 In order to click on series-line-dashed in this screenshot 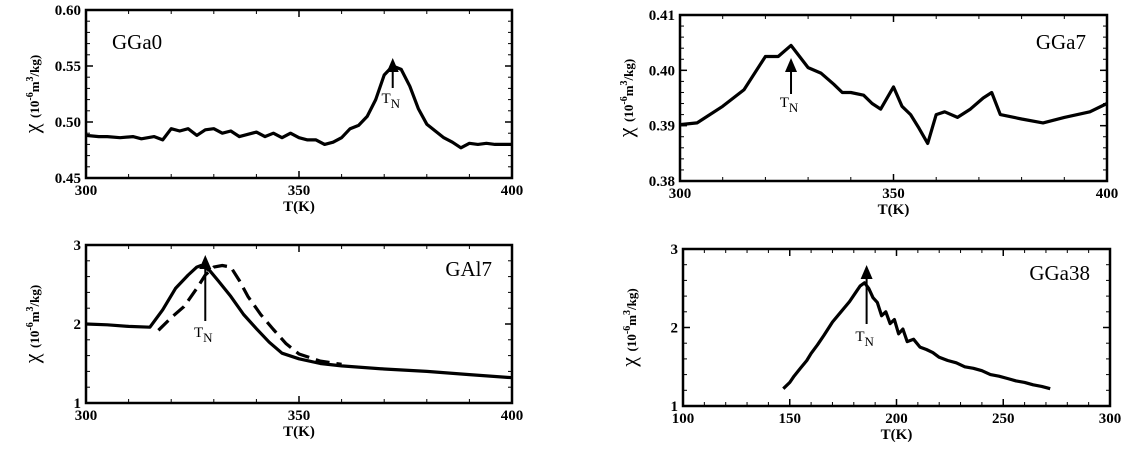, I will do `click(249, 314)`.